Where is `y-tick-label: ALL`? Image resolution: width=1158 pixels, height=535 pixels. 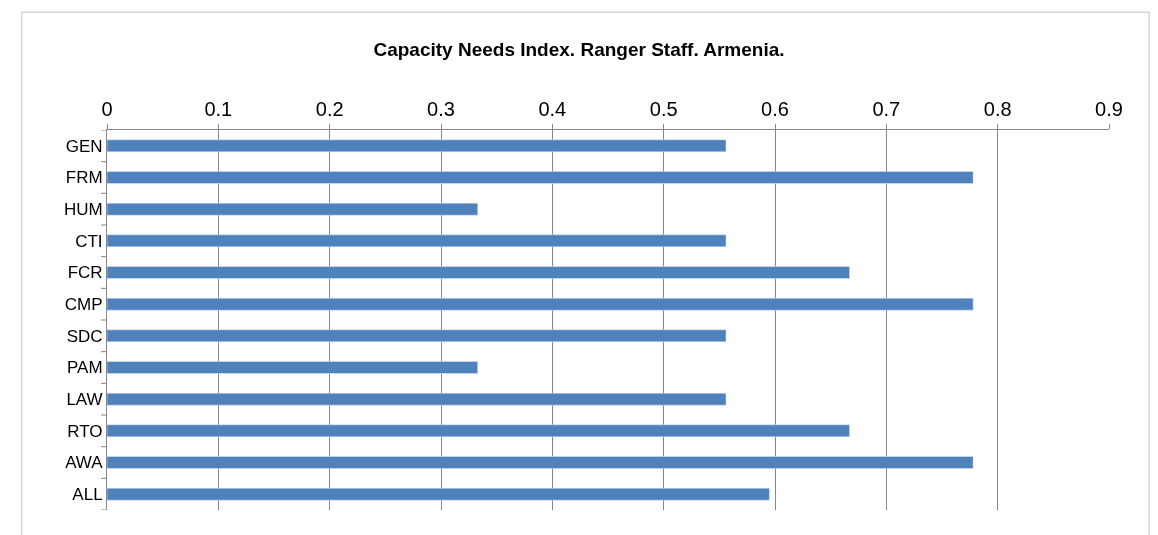
y-tick-label: ALL is located at coordinates (87, 495).